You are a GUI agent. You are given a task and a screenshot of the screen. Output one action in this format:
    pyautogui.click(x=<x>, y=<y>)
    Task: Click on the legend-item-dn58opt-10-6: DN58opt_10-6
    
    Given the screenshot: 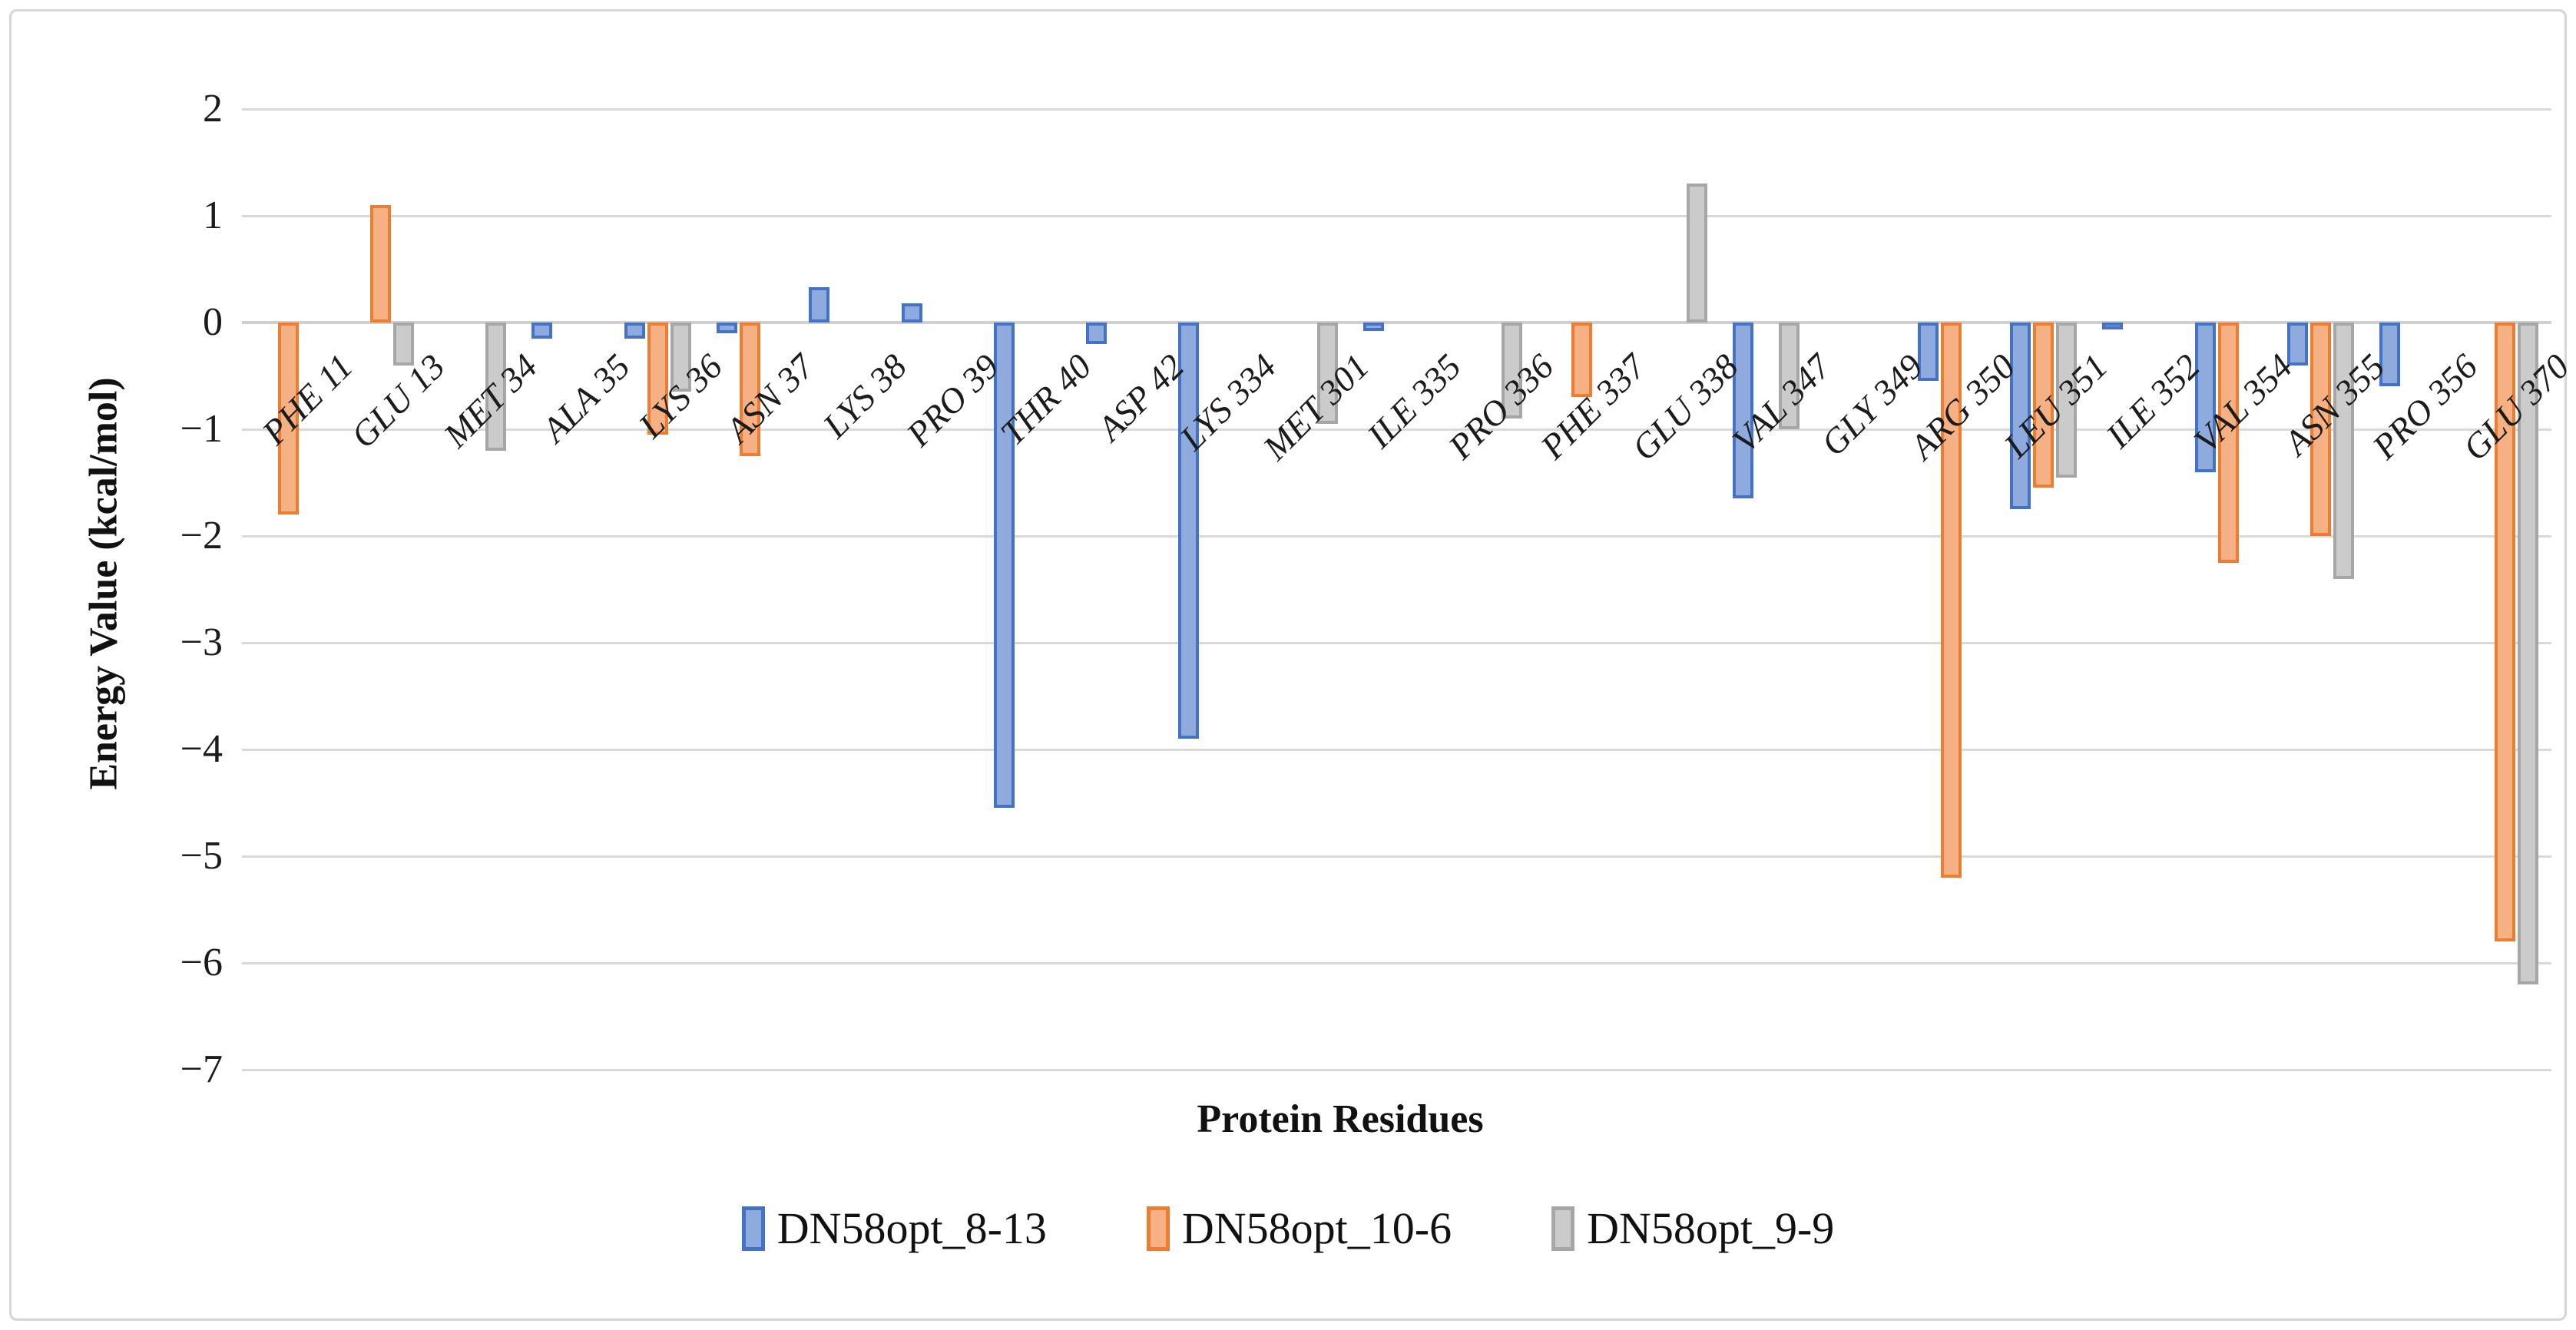 What is the action you would take?
    pyautogui.click(x=1299, y=1228)
    